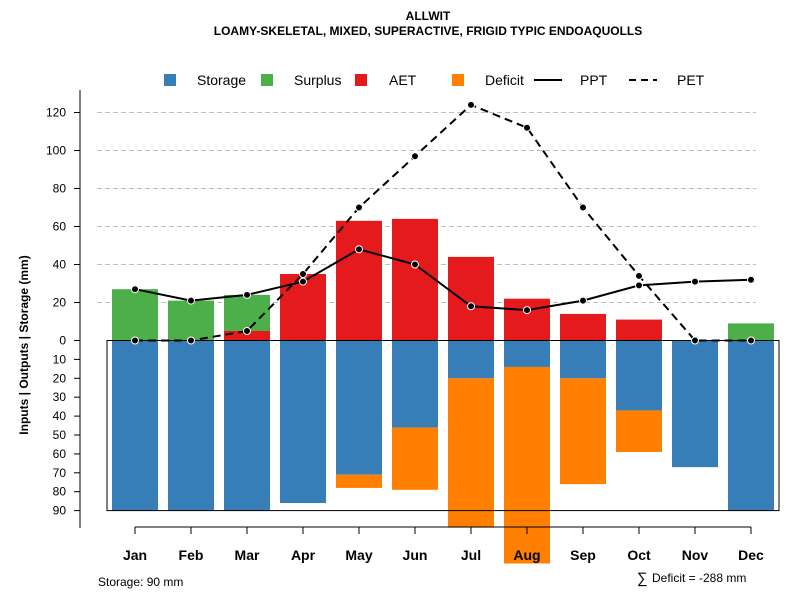  I want to click on x-tick-label-jul: Jul, so click(471, 555).